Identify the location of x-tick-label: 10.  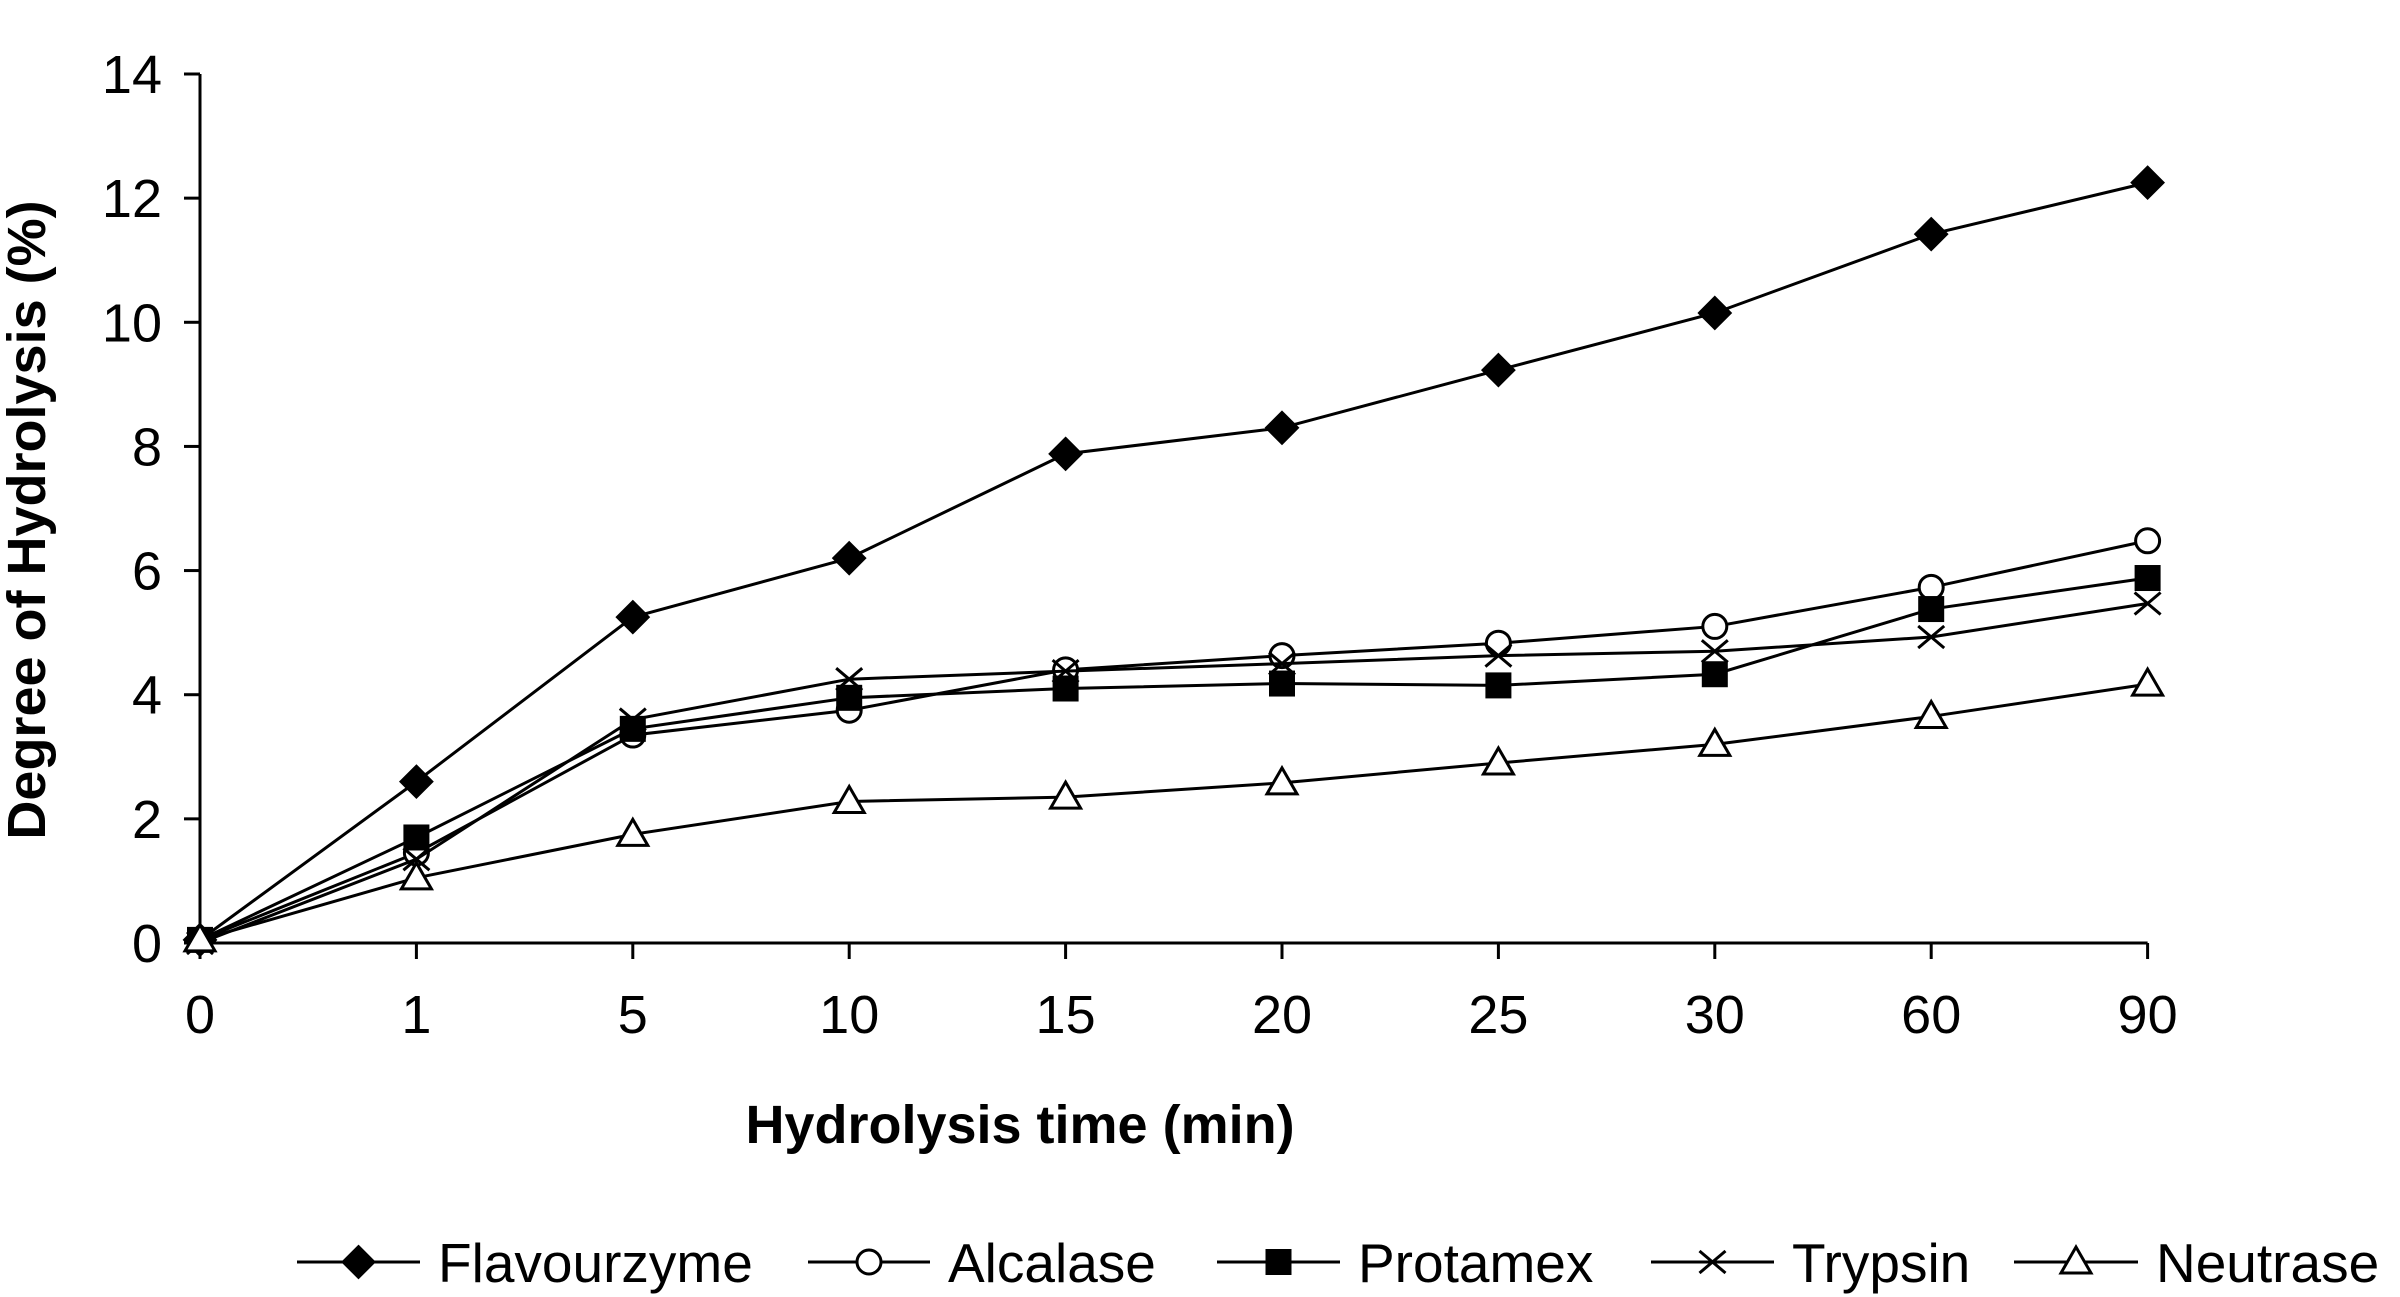
(849, 1015).